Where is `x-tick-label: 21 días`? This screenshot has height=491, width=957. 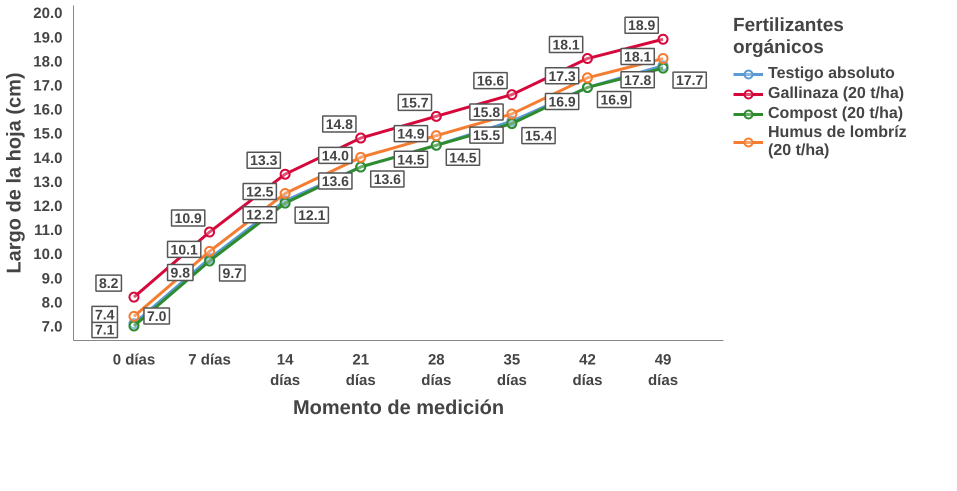 x-tick-label: 21 días is located at coordinates (361, 370).